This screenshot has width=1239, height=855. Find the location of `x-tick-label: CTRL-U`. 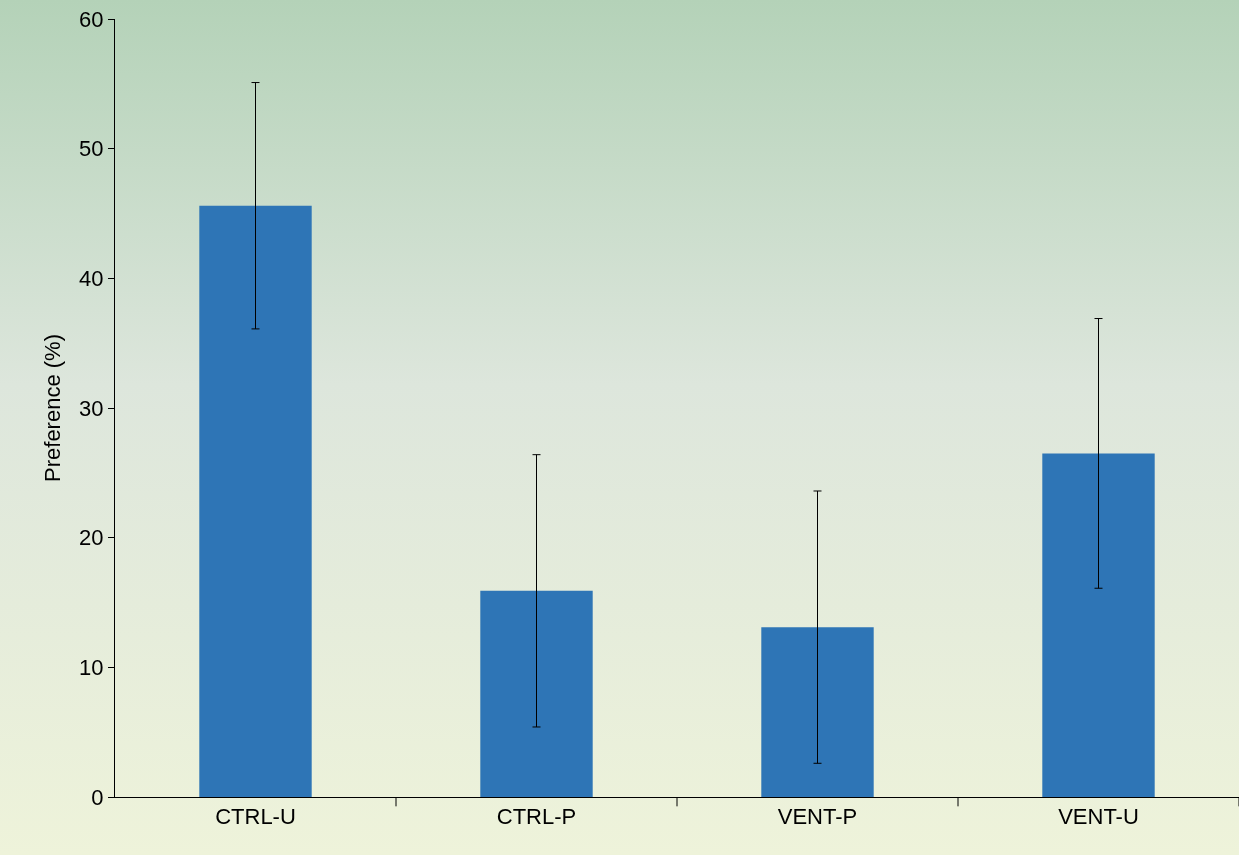

x-tick-label: CTRL-U is located at coordinates (255, 817).